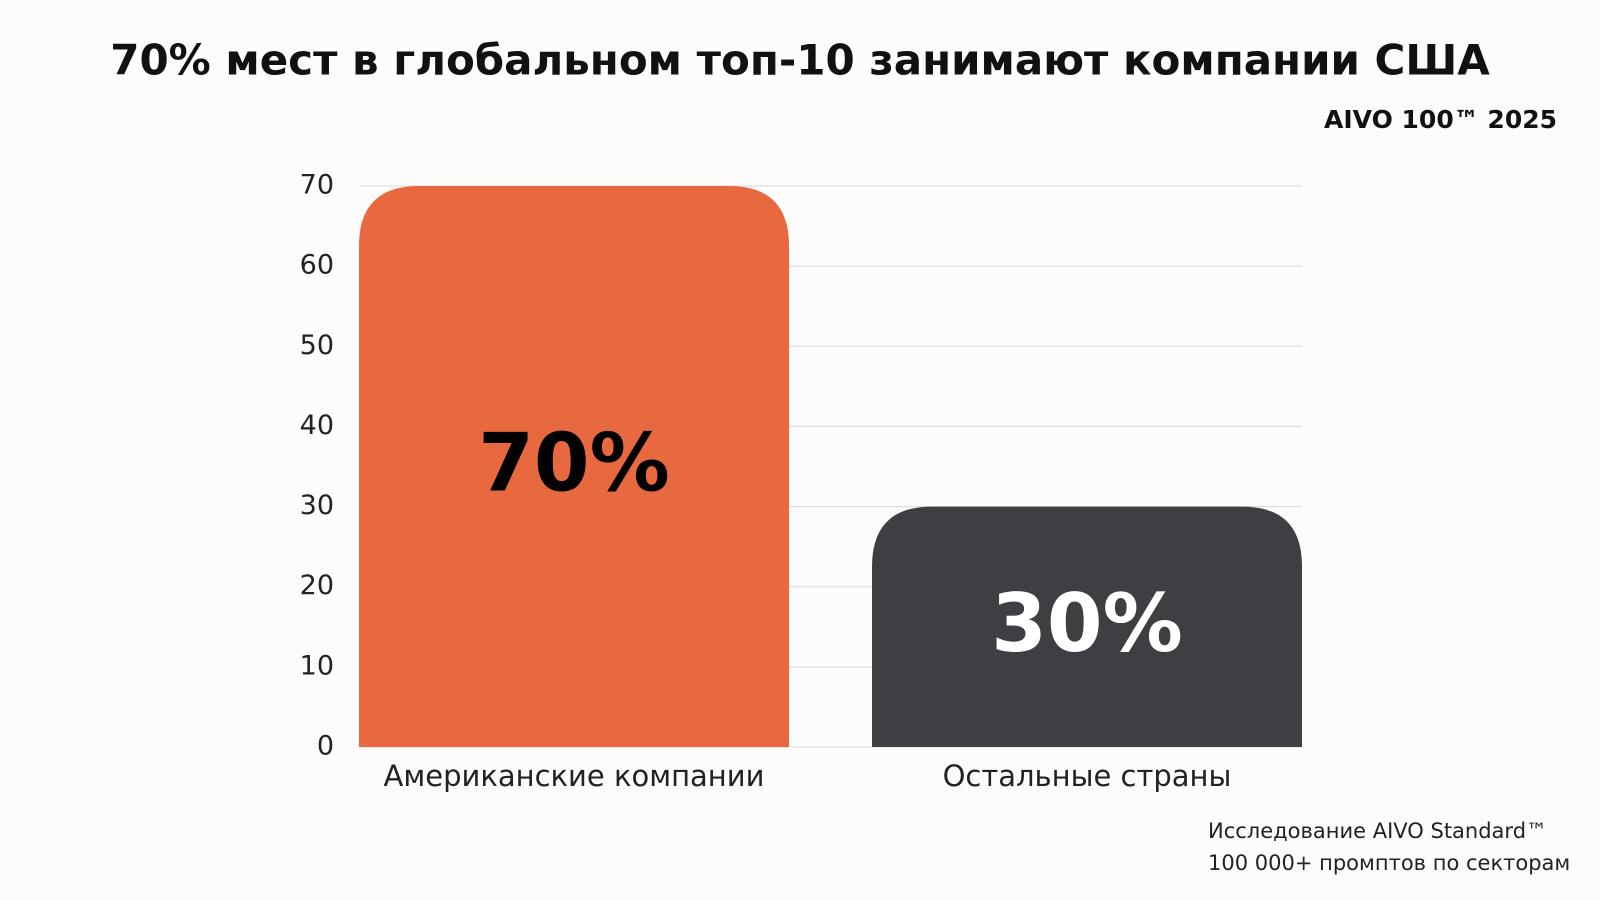 This screenshot has width=1600, height=900. I want to click on footnote: Исследование AIVO Standard™, so click(1377, 831).